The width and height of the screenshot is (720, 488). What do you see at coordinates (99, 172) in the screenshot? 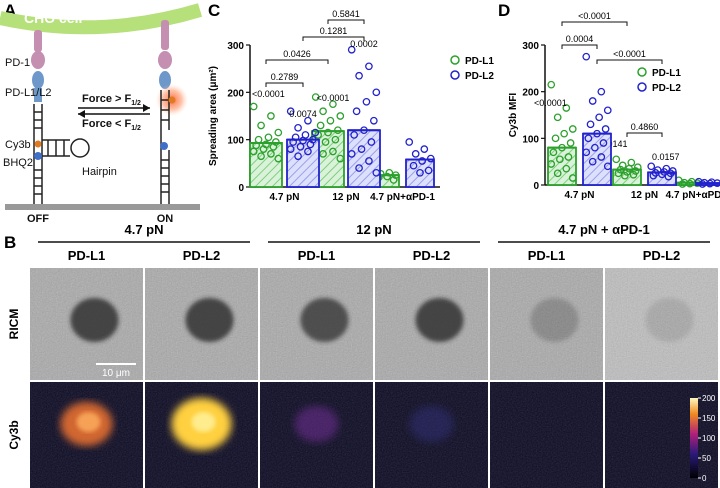
I see `hairpin-label: Hairpin` at bounding box center [99, 172].